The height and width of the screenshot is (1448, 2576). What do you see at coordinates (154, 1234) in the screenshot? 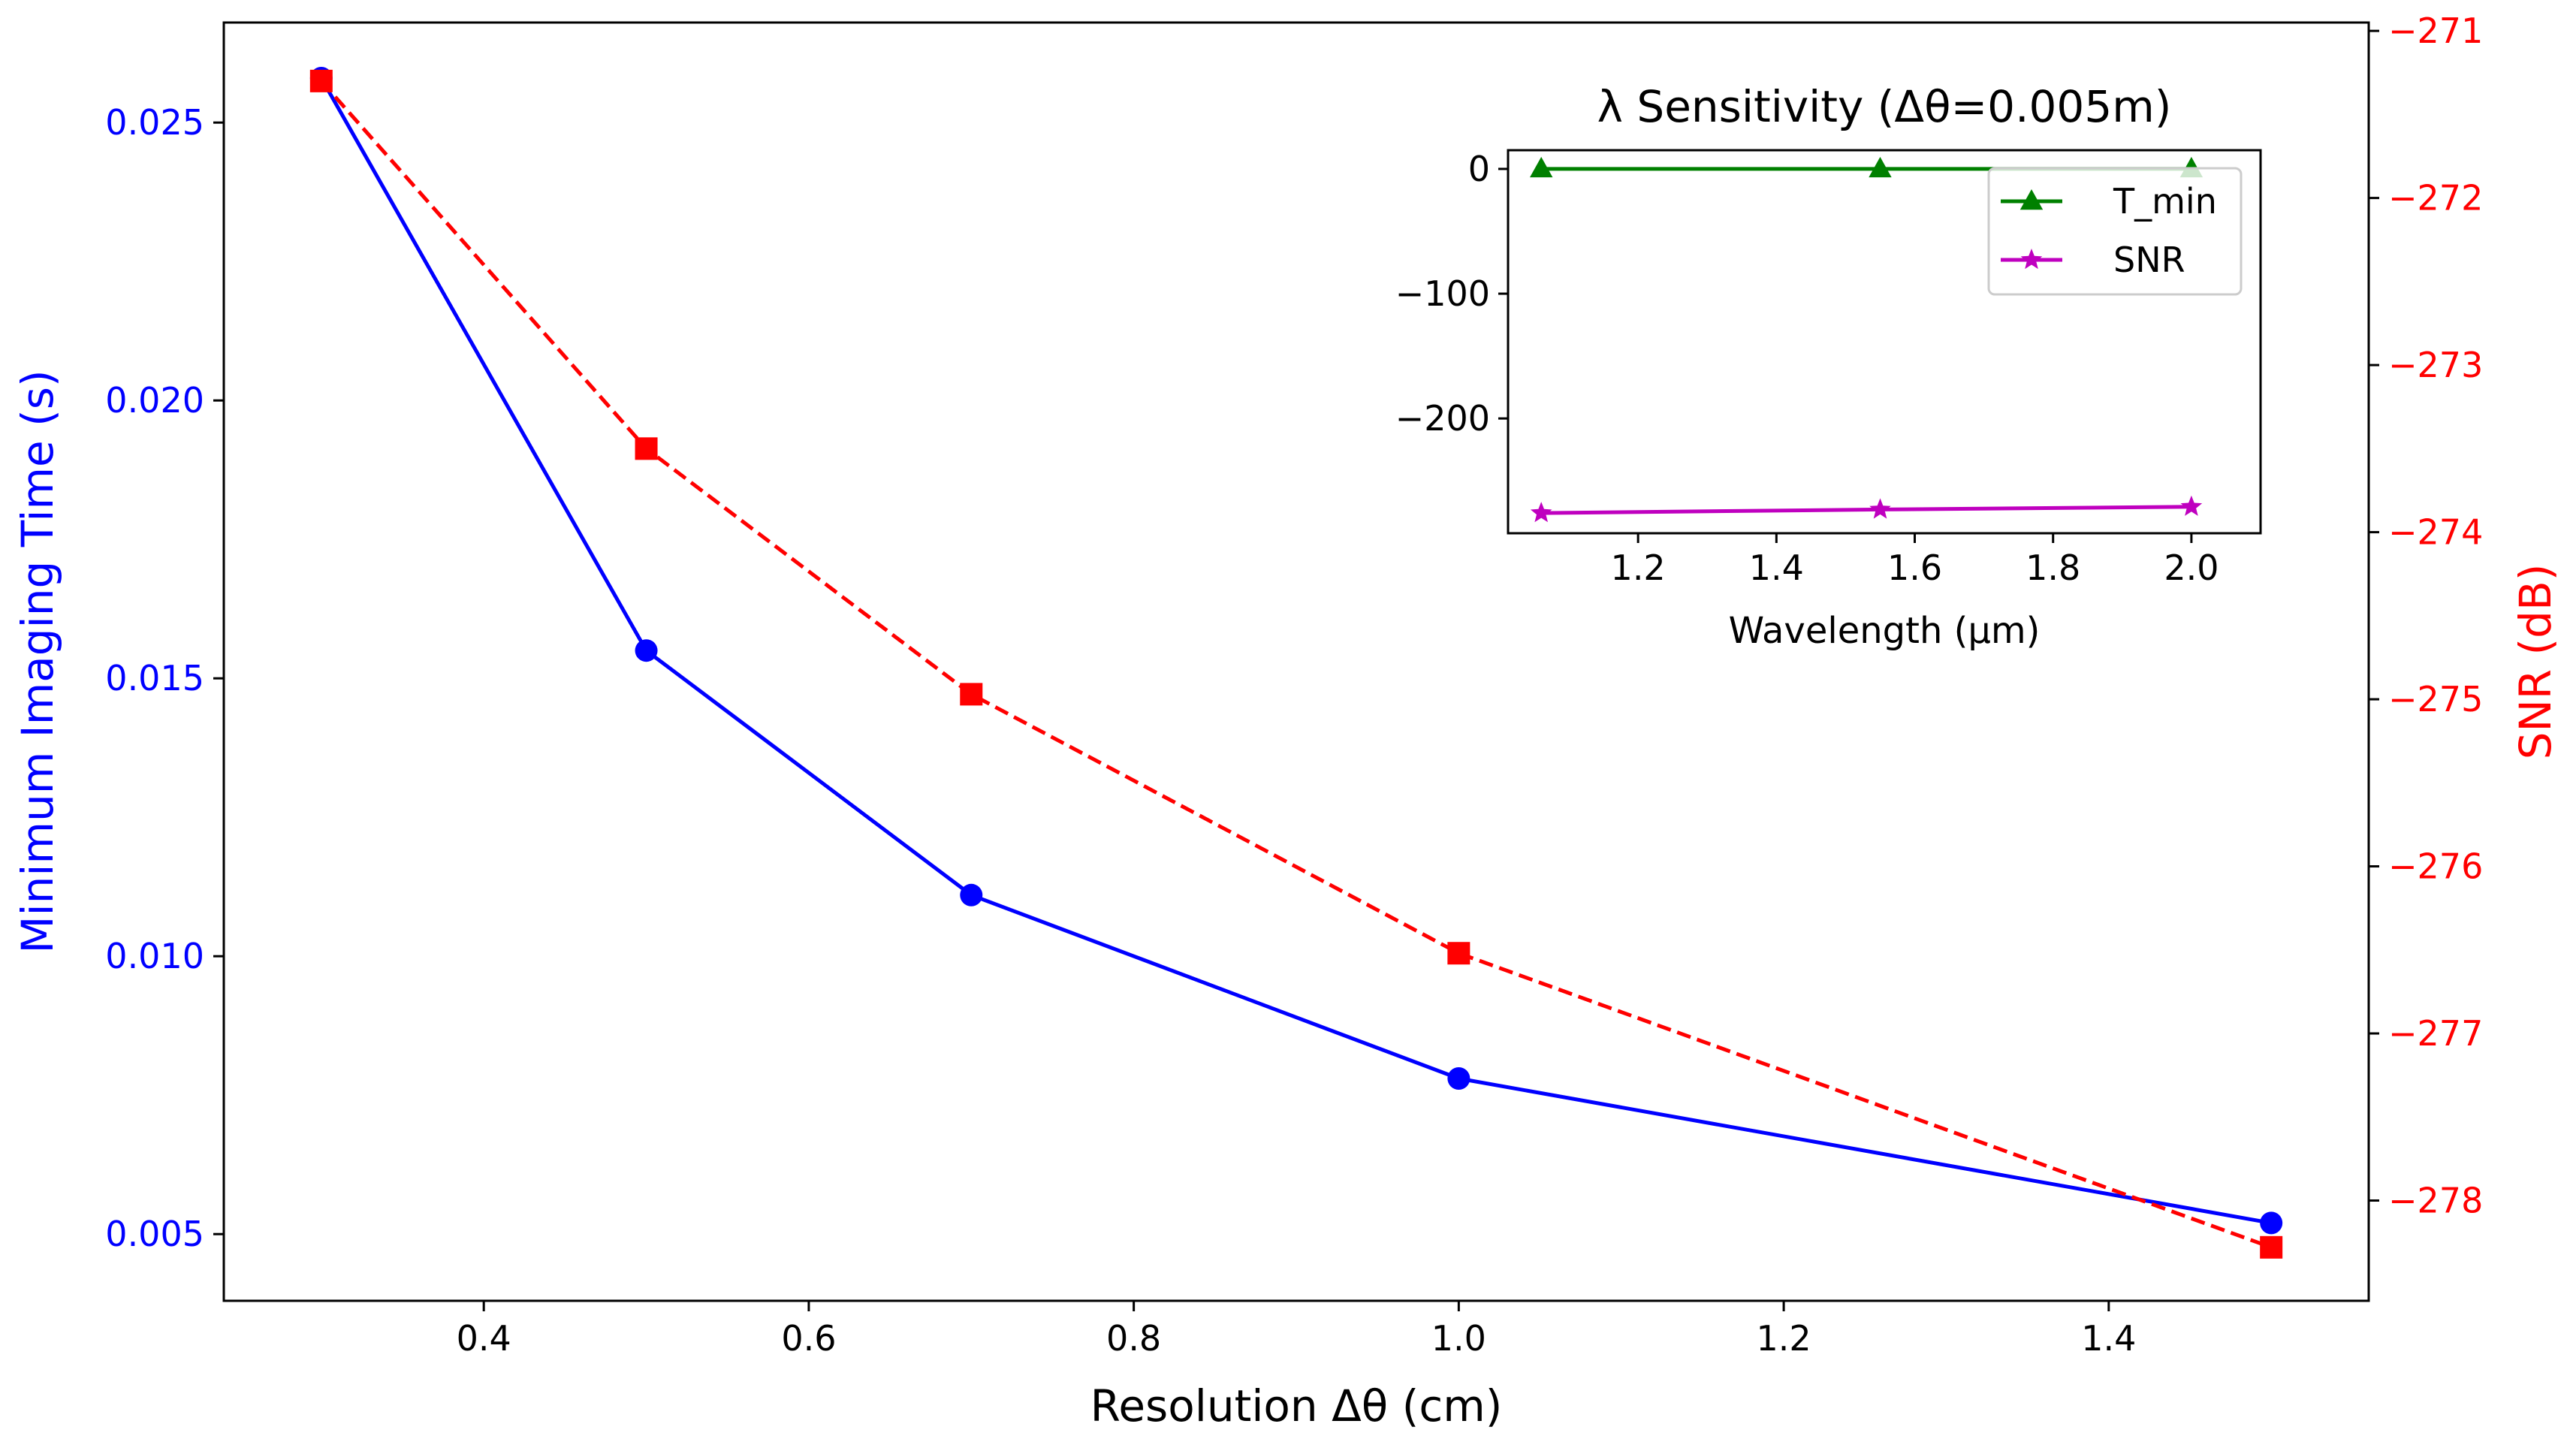
I see `main-y-left-tick-label: 0.005` at bounding box center [154, 1234].